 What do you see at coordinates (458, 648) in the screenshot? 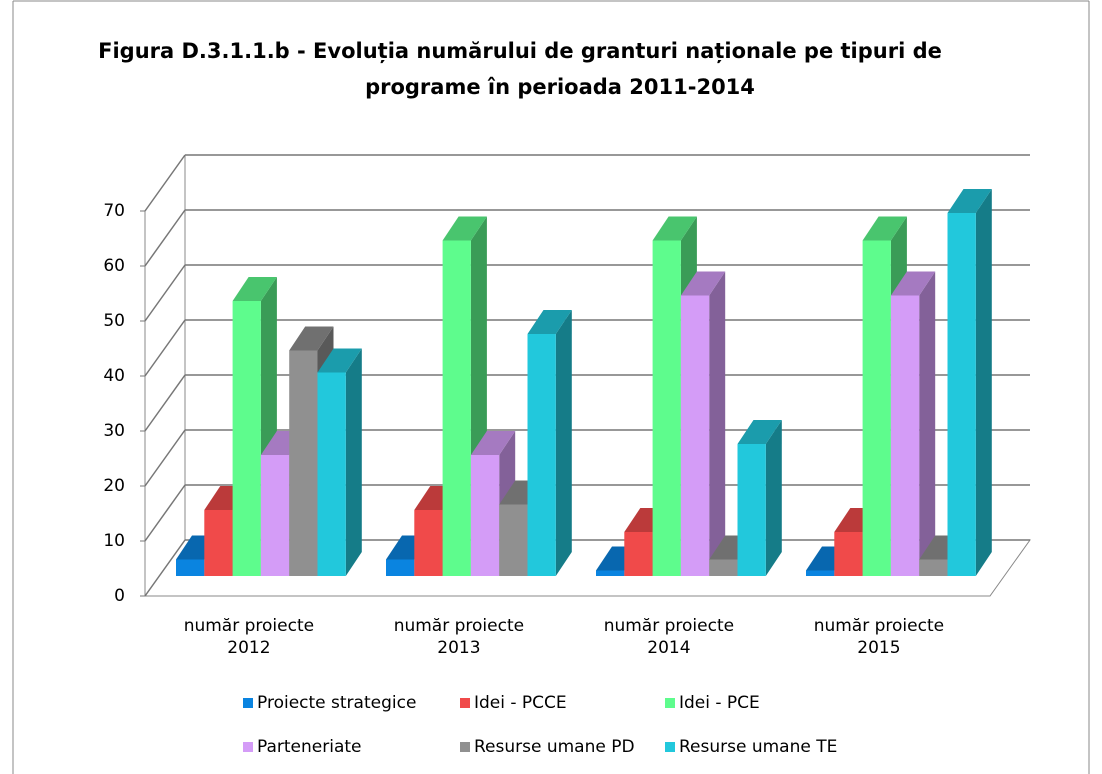
I see `x-tick-label: 2013` at bounding box center [458, 648].